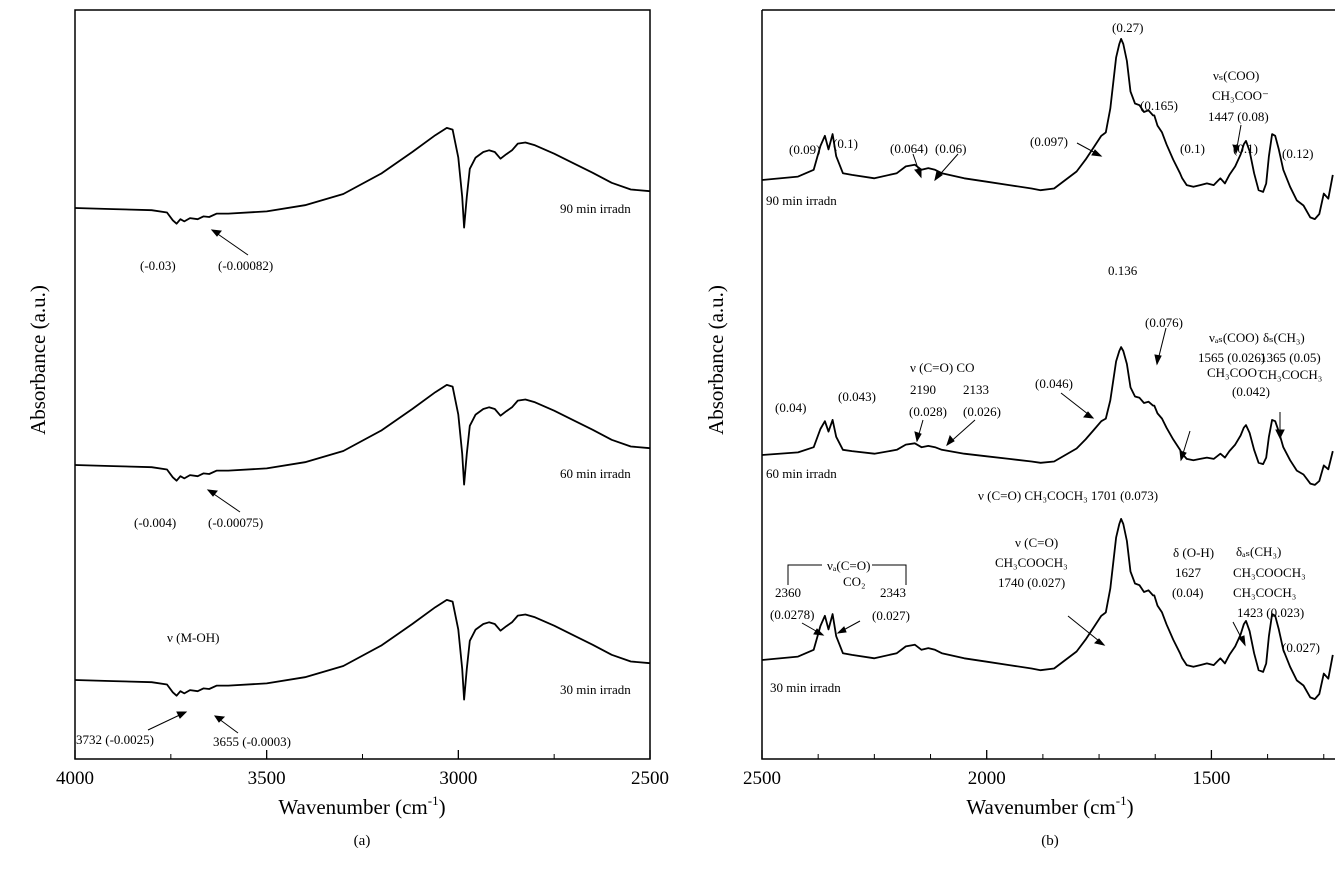  Describe the element at coordinates (1264, 592) in the screenshot. I see `annotation-b-acetone-formula: CH₃COCH₃` at that location.